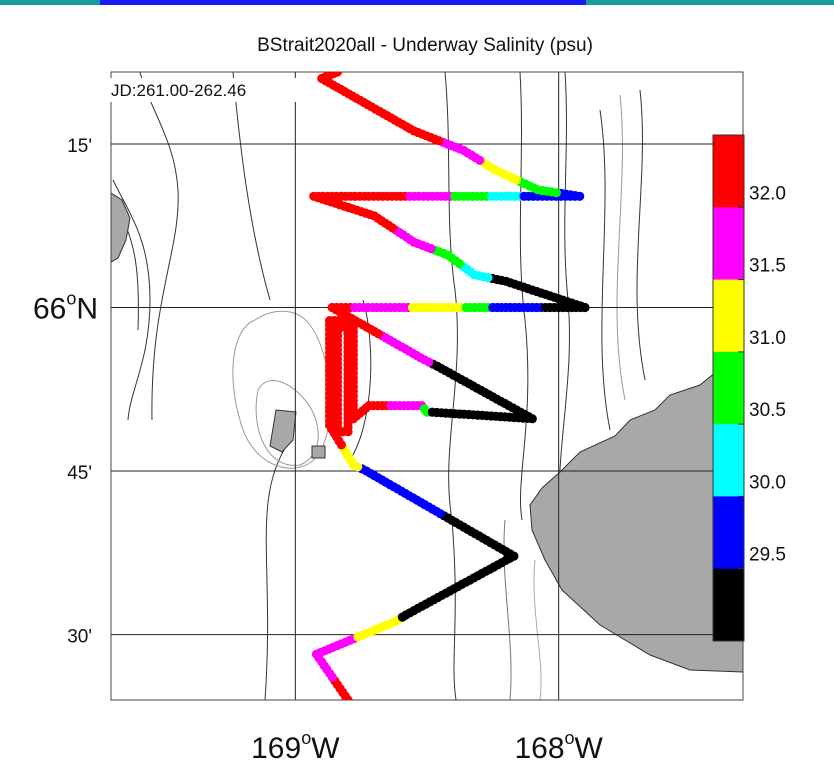 The height and width of the screenshot is (776, 834). What do you see at coordinates (318, 452) in the screenshot?
I see `land-island-small` at bounding box center [318, 452].